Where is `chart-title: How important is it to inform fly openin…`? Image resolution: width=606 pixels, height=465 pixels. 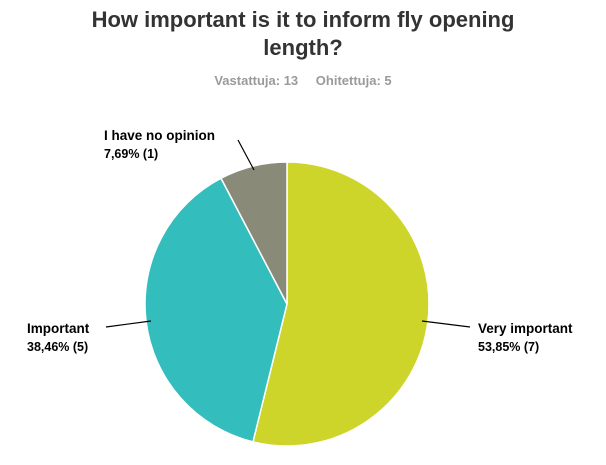
chart-title: How important is it to inform fly openin… is located at coordinates (303, 34).